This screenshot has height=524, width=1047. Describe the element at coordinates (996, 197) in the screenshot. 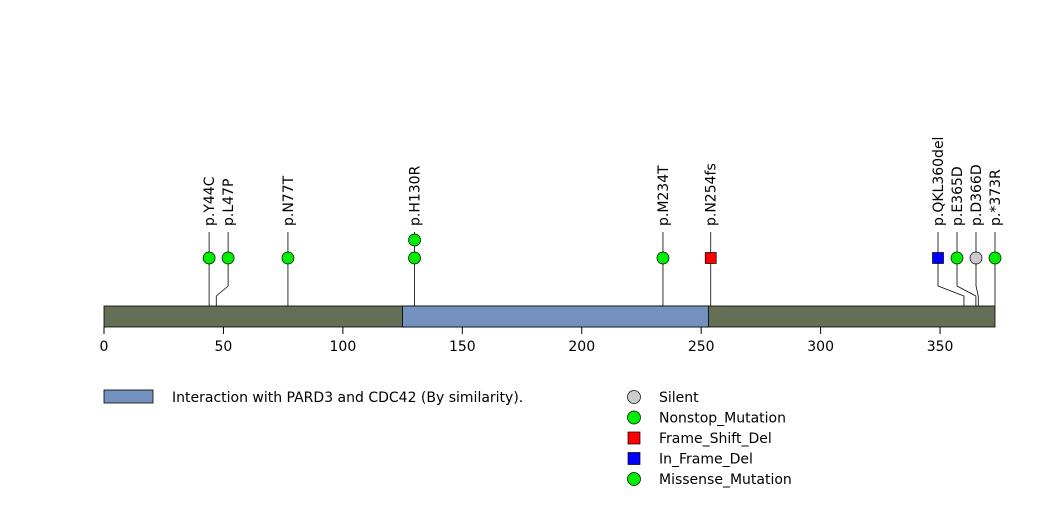

I see `mutation-label-9: p.*373R` at that location.